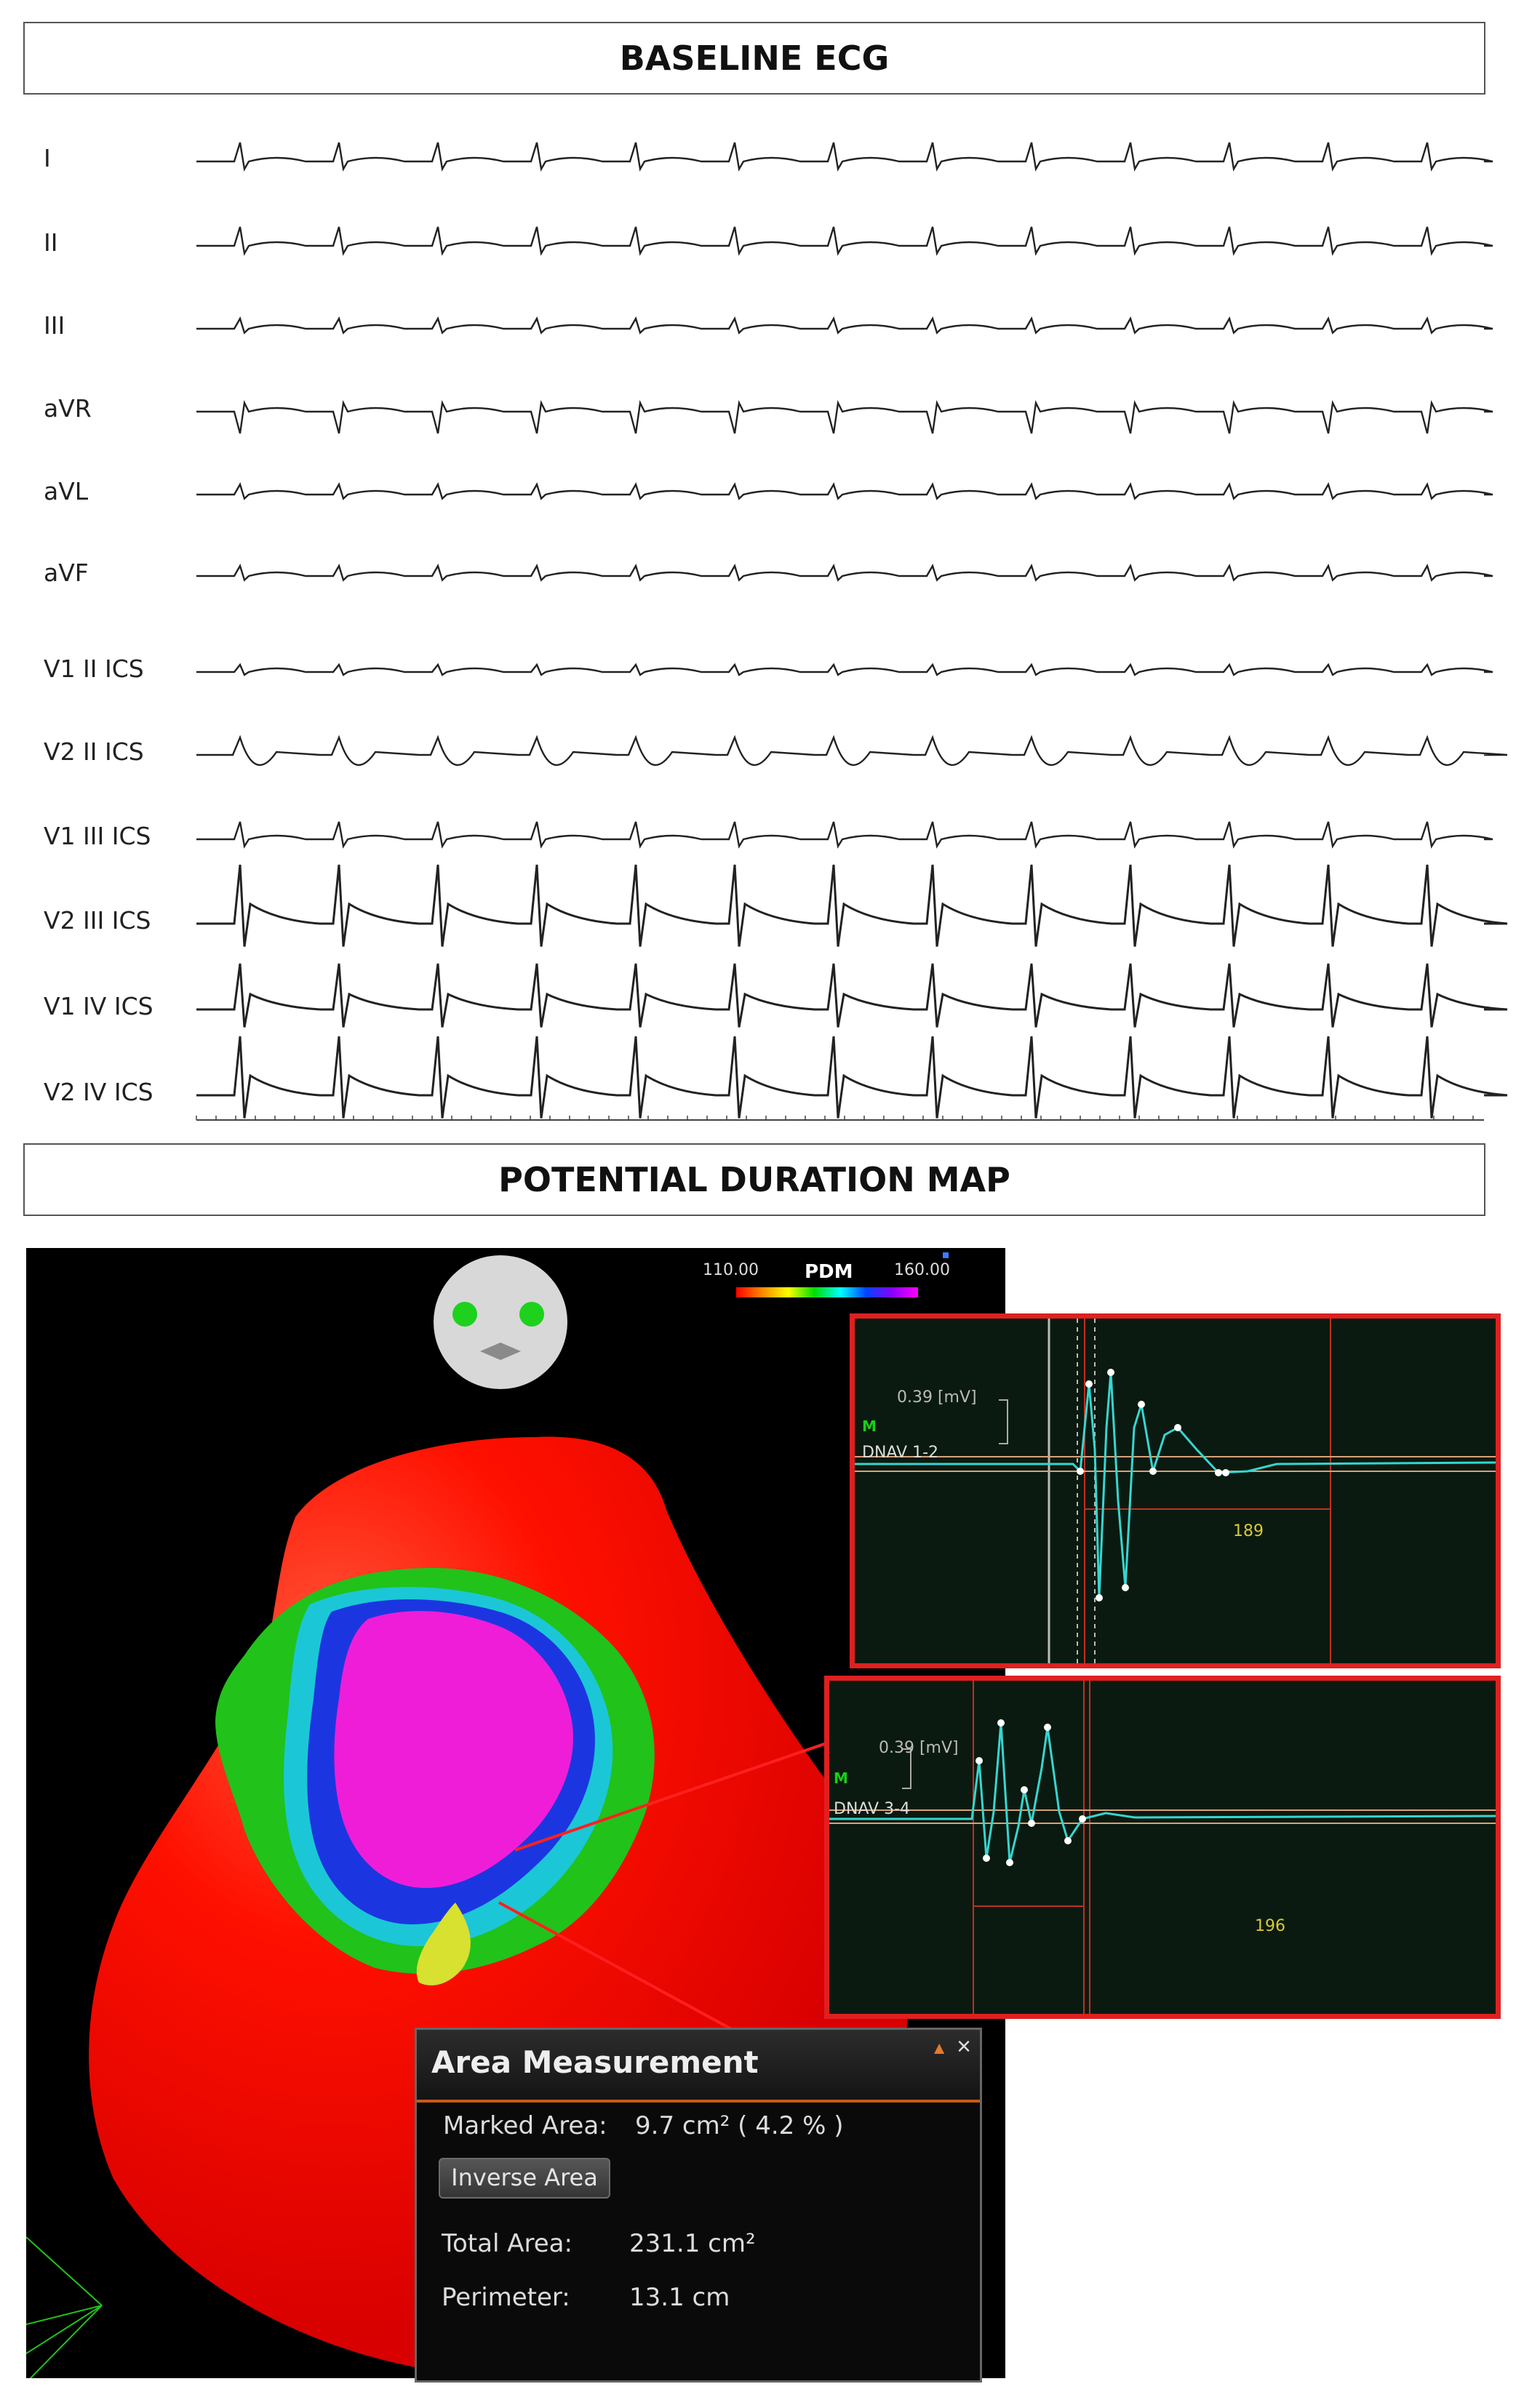 This screenshot has width=1524, height=2408. What do you see at coordinates (1248, 1531) in the screenshot?
I see `egm-duration-label: 189` at bounding box center [1248, 1531].